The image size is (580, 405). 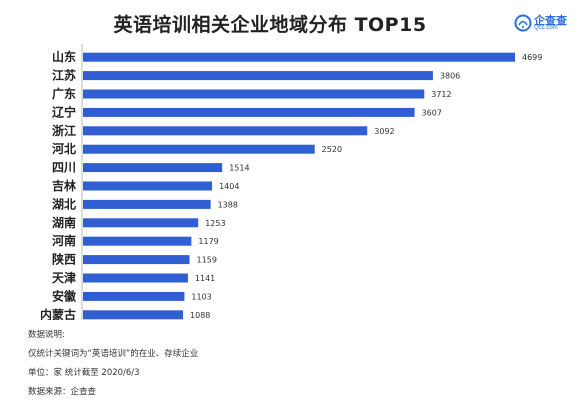 What do you see at coordinates (64, 56) in the screenshot?
I see `category-label: 山东` at bounding box center [64, 56].